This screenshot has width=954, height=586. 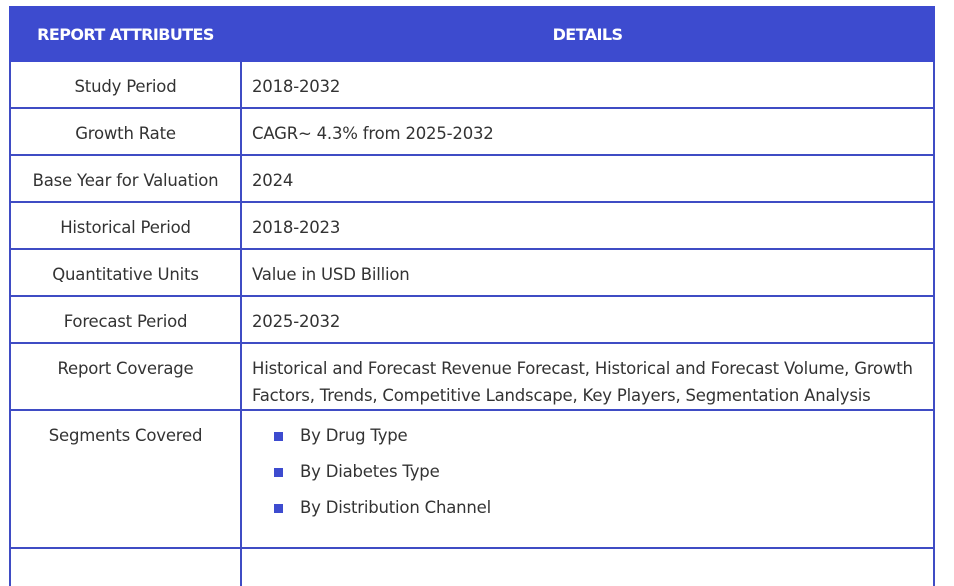 What do you see at coordinates (587, 34) in the screenshot?
I see `header-cell: DETAILS` at bounding box center [587, 34].